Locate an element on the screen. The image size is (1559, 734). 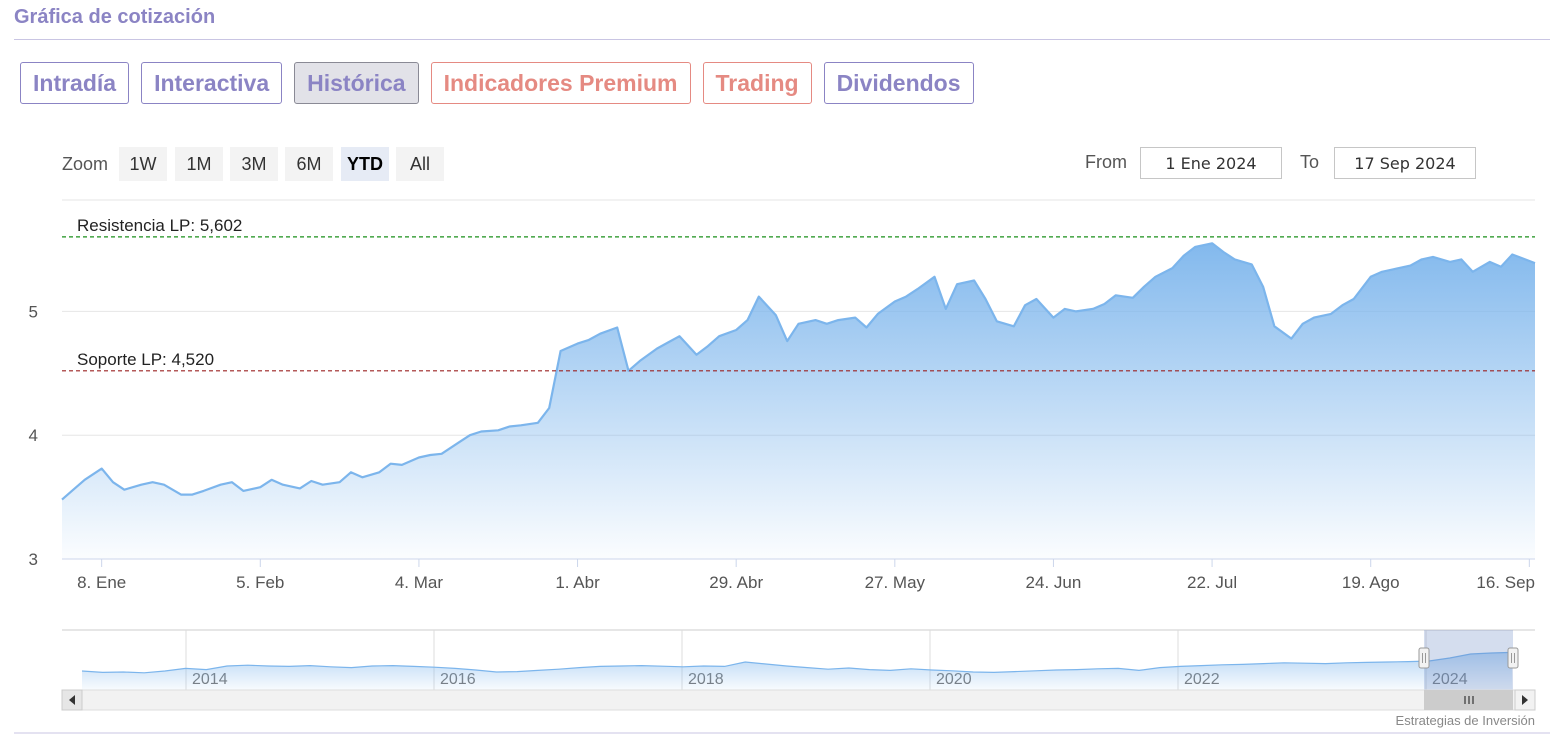
scrollbar-track is located at coordinates (798, 700).